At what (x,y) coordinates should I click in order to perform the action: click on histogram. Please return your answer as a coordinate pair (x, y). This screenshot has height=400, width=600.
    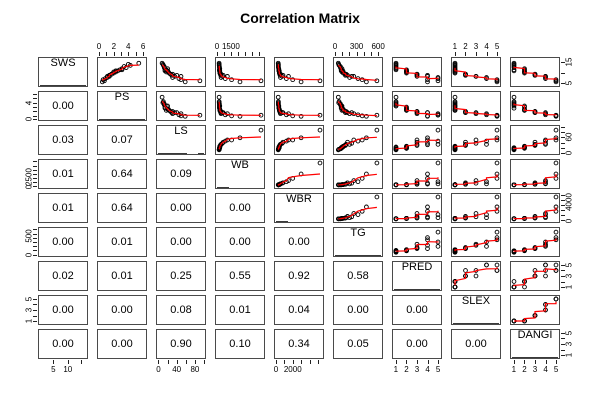
    Looking at the image, I should click on (299, 208).